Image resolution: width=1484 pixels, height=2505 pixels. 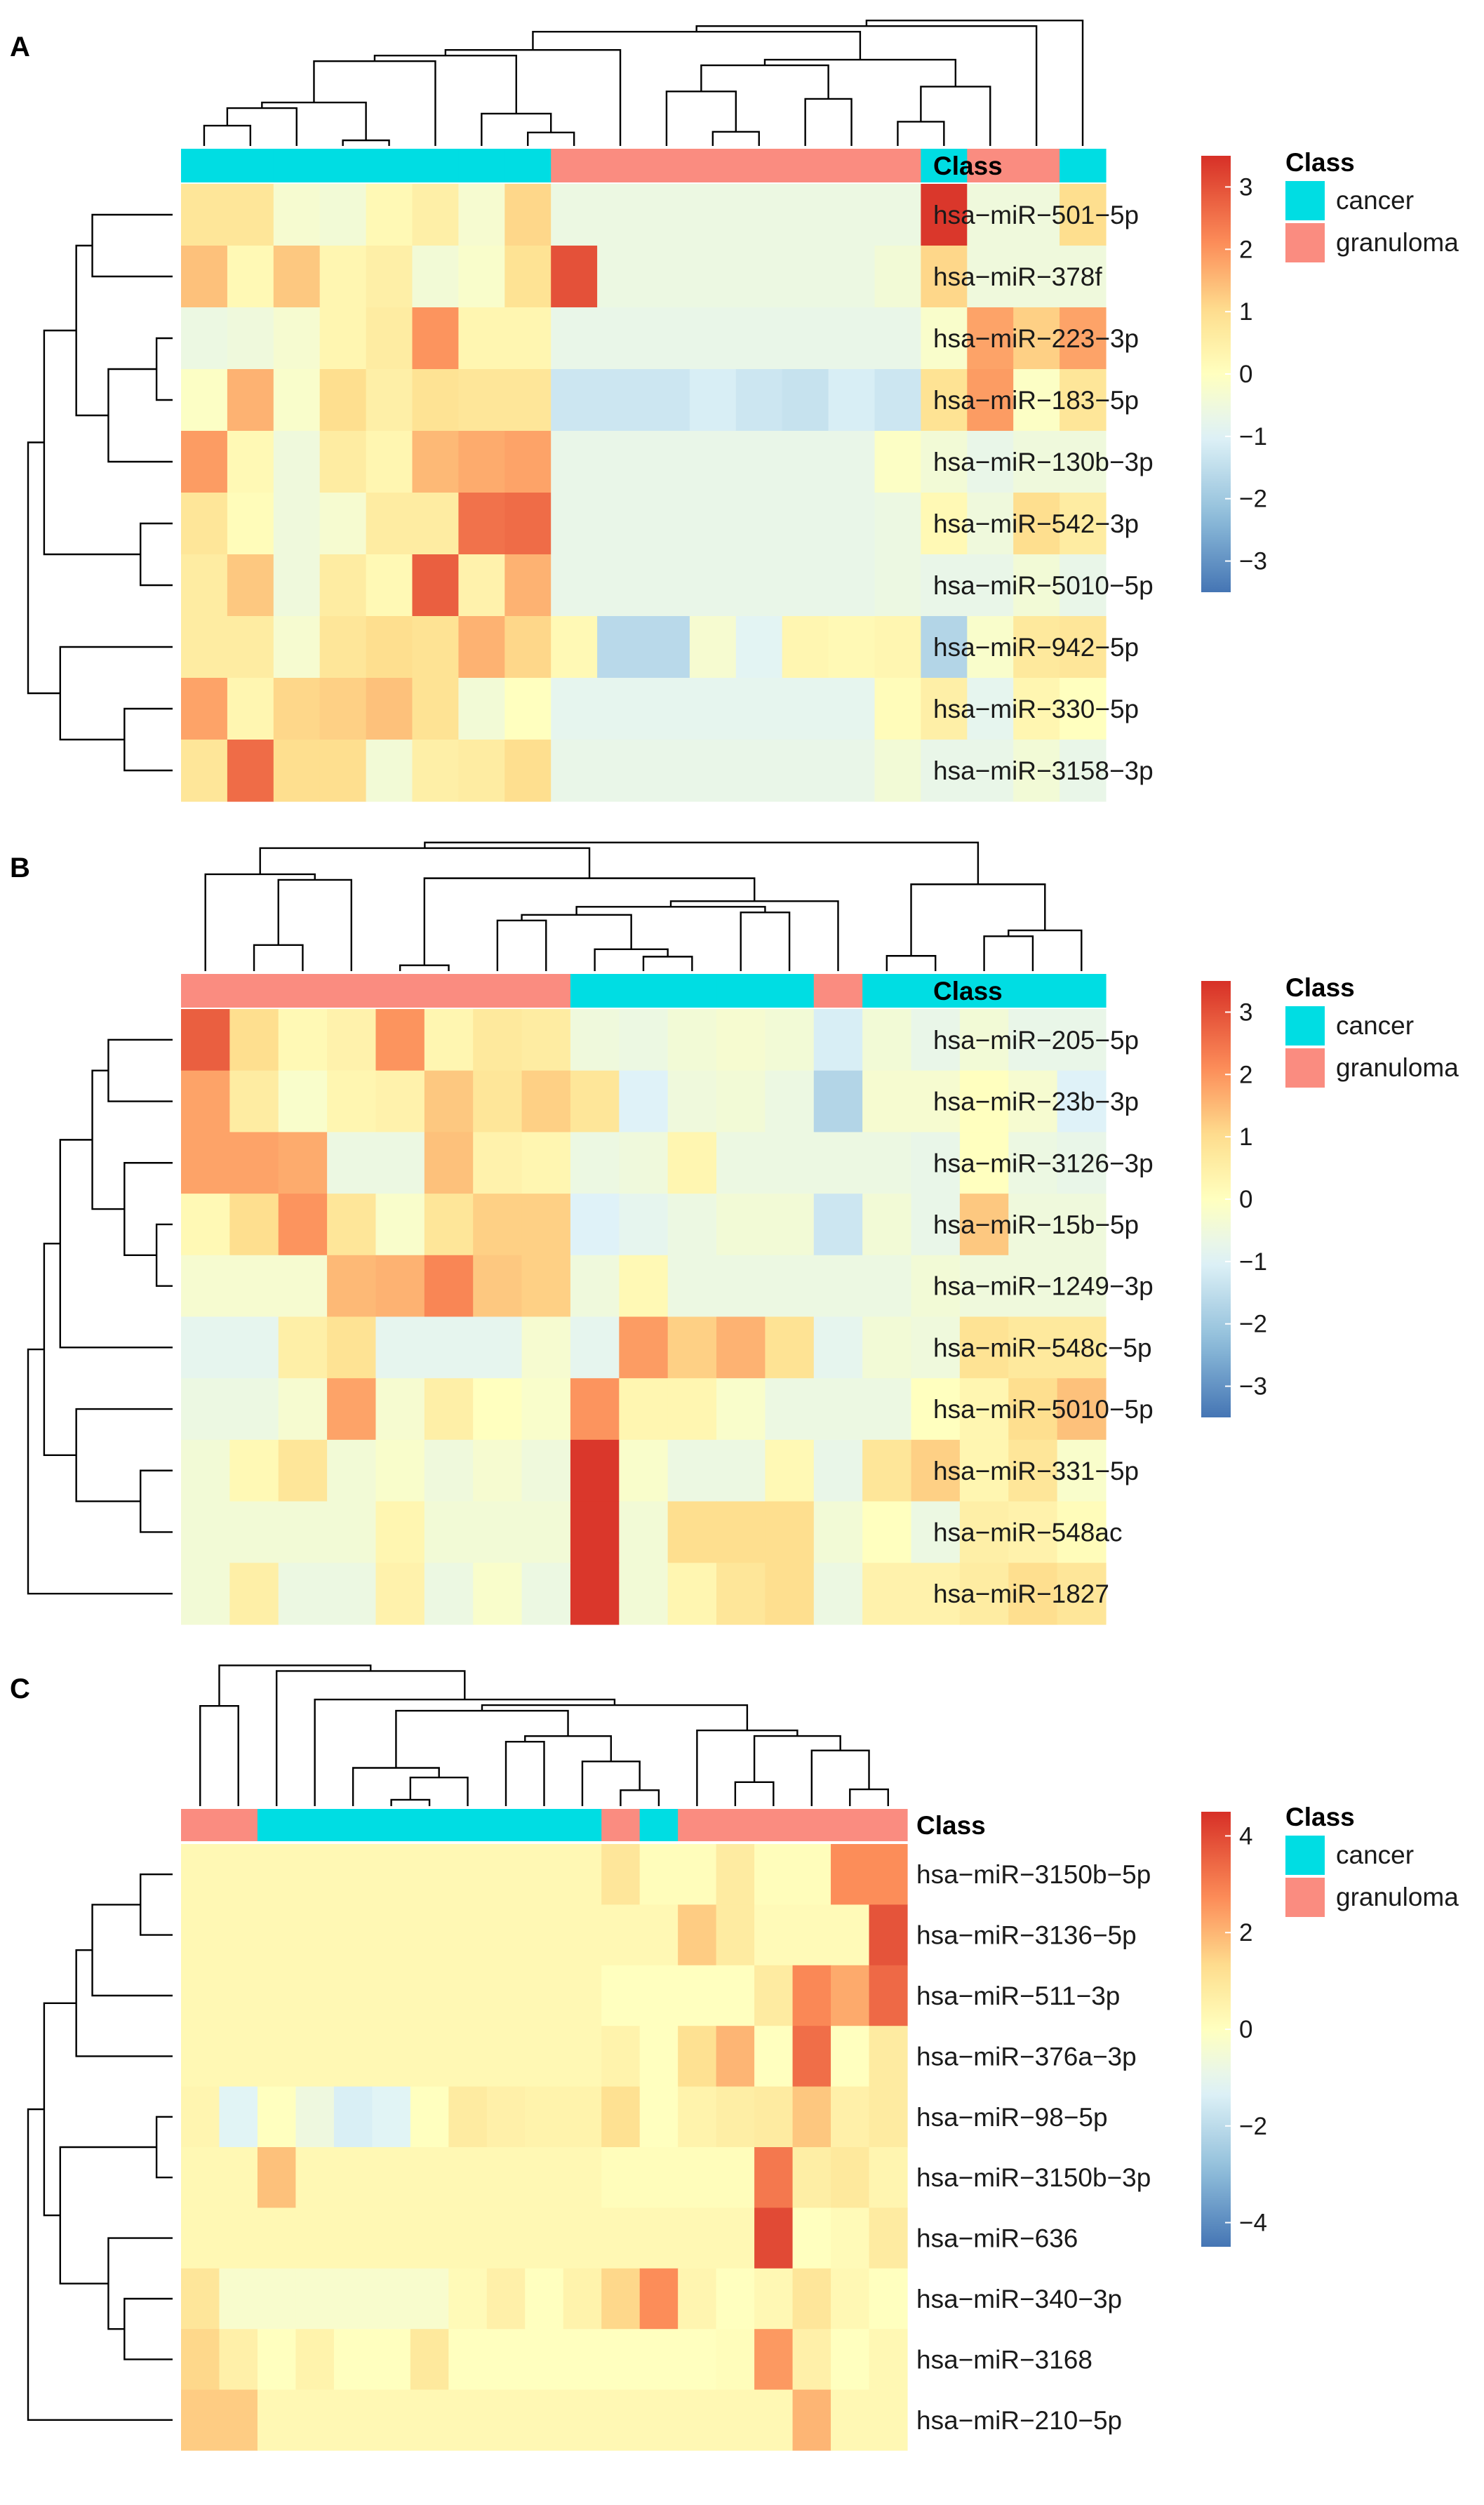 I want to click on row-label: hsa−miR−210−5p, so click(x=1019, y=2420).